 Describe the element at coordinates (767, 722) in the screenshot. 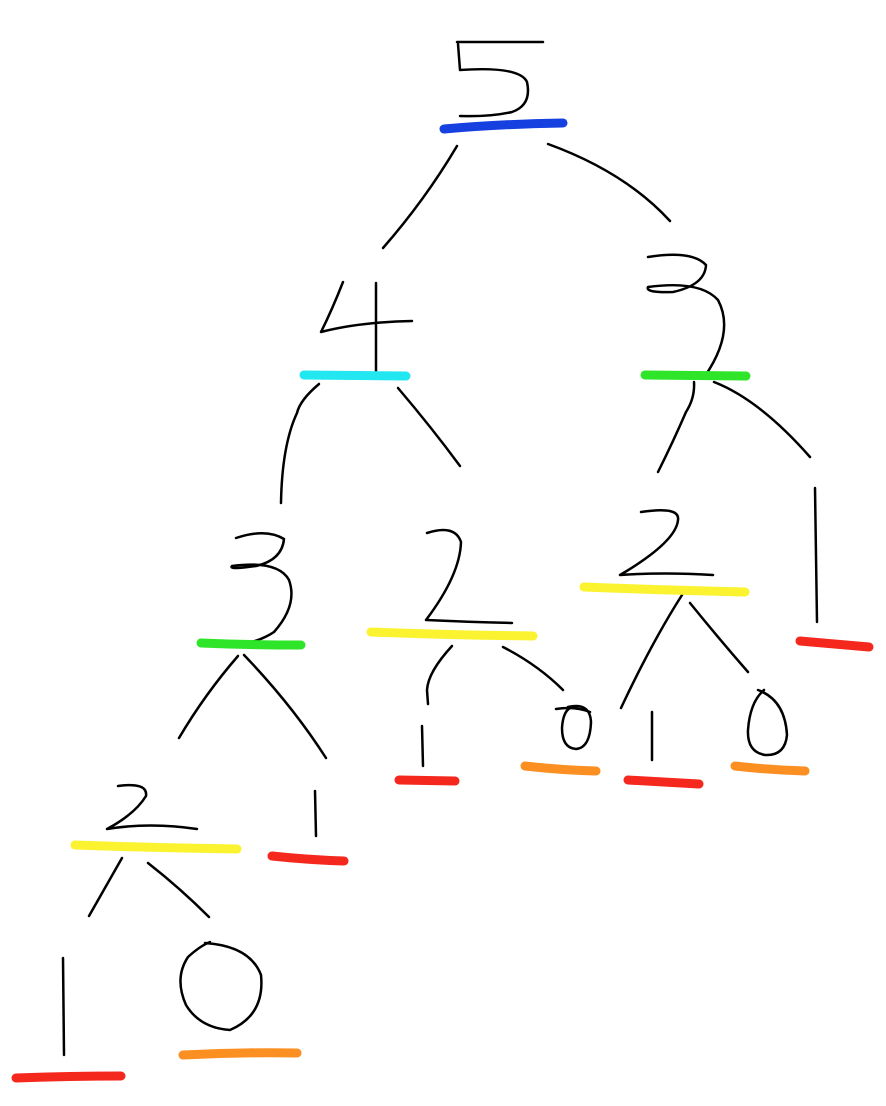

I see `node-0b-digit` at that location.